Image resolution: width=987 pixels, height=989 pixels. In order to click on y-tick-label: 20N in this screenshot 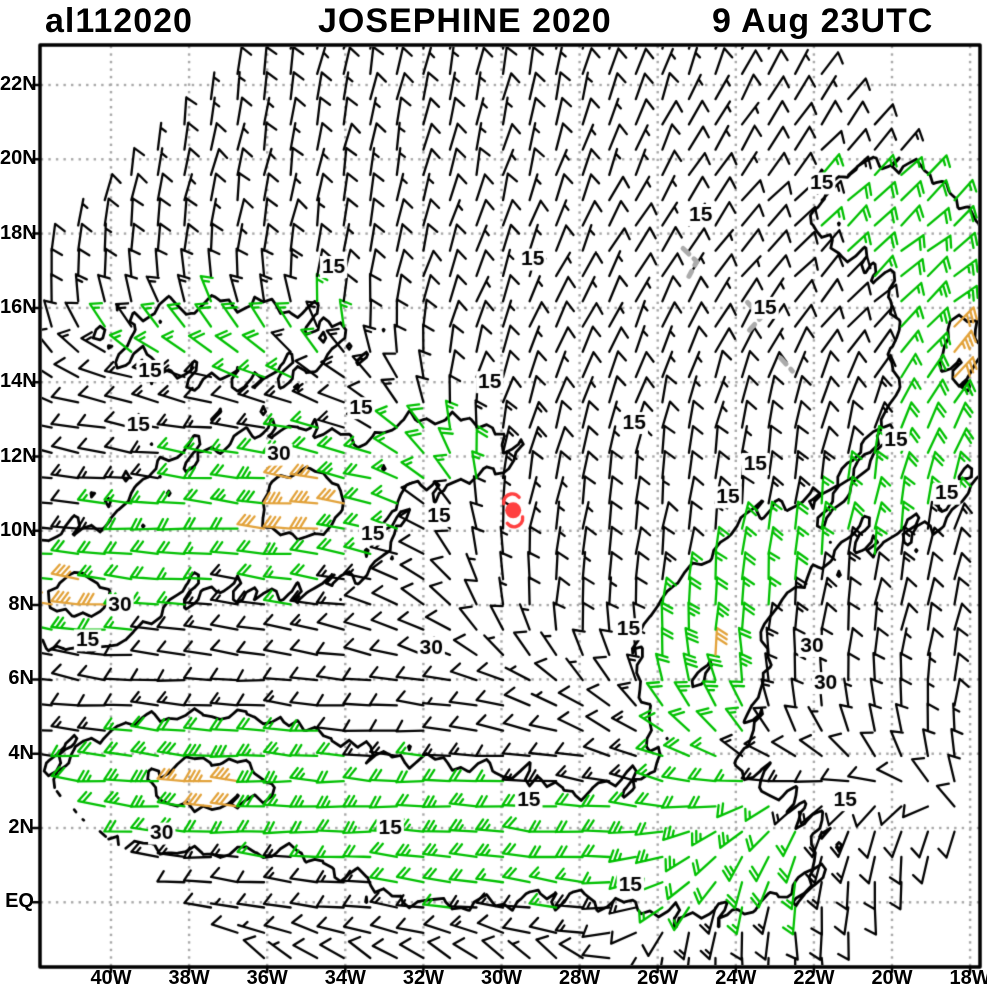, I will do `click(18, 158)`.